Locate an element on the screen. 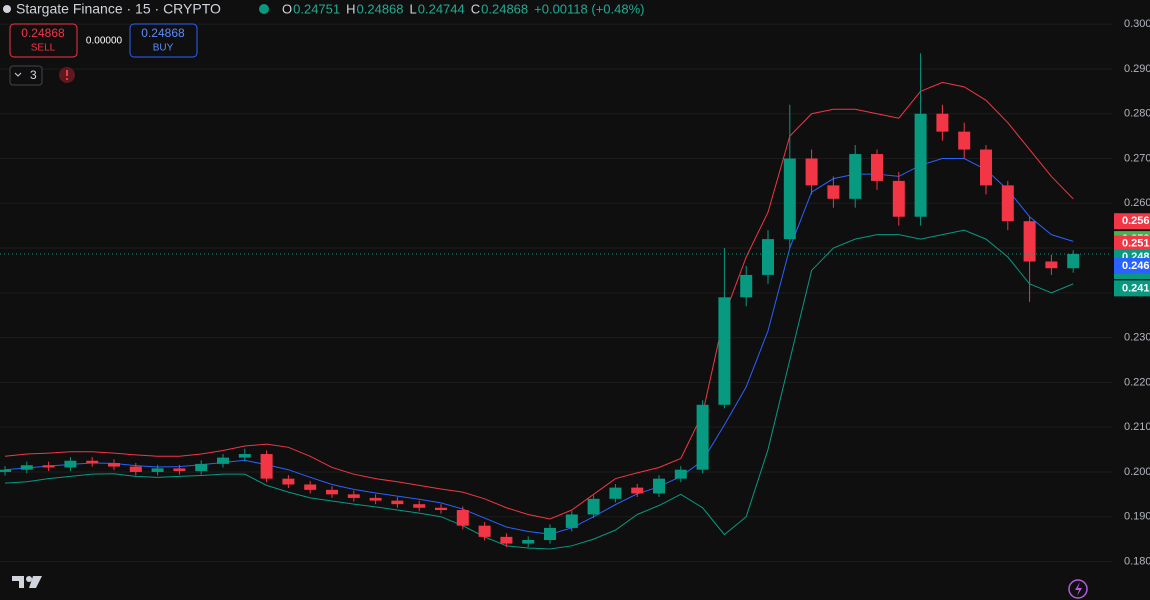 The height and width of the screenshot is (600, 1150). chevron is located at coordinates (18, 74).